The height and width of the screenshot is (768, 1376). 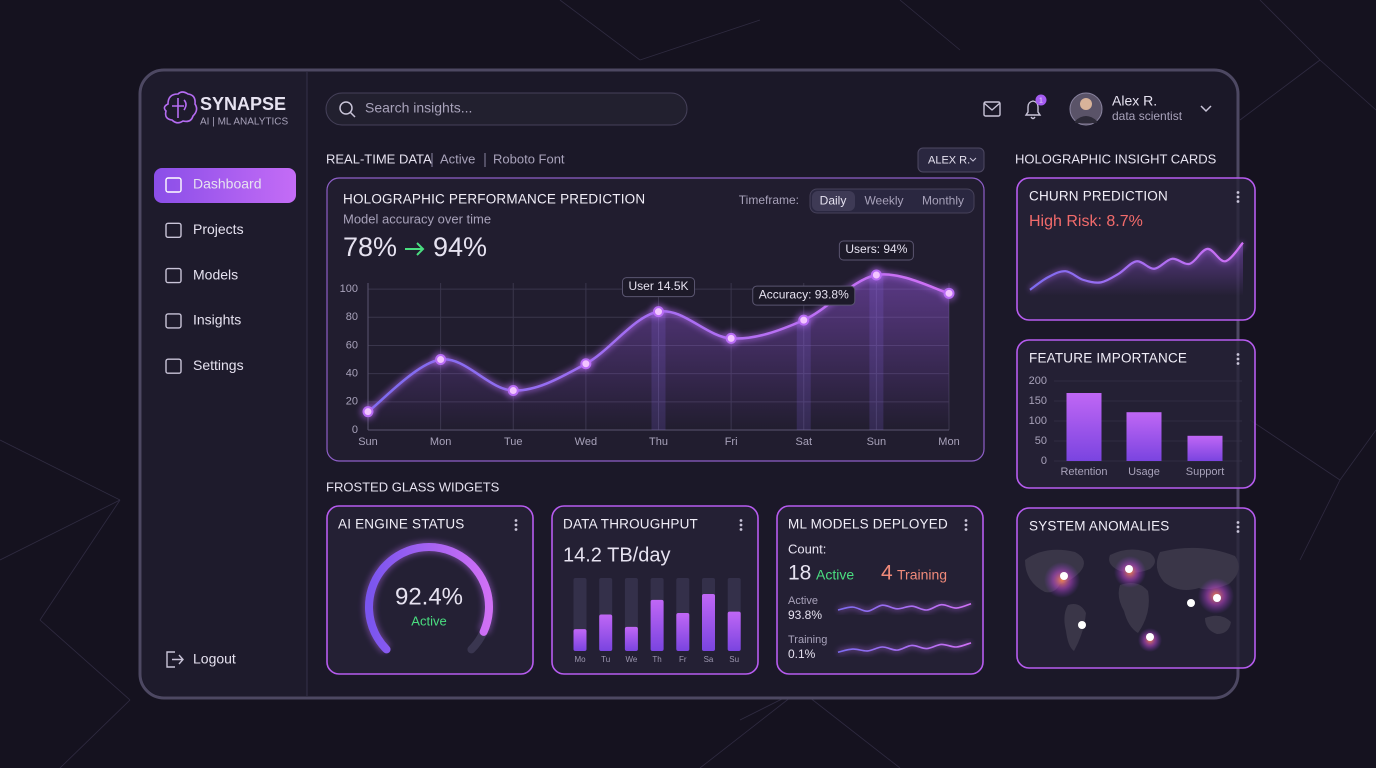 I want to click on timeframe-option: Monthly, so click(x=943, y=201).